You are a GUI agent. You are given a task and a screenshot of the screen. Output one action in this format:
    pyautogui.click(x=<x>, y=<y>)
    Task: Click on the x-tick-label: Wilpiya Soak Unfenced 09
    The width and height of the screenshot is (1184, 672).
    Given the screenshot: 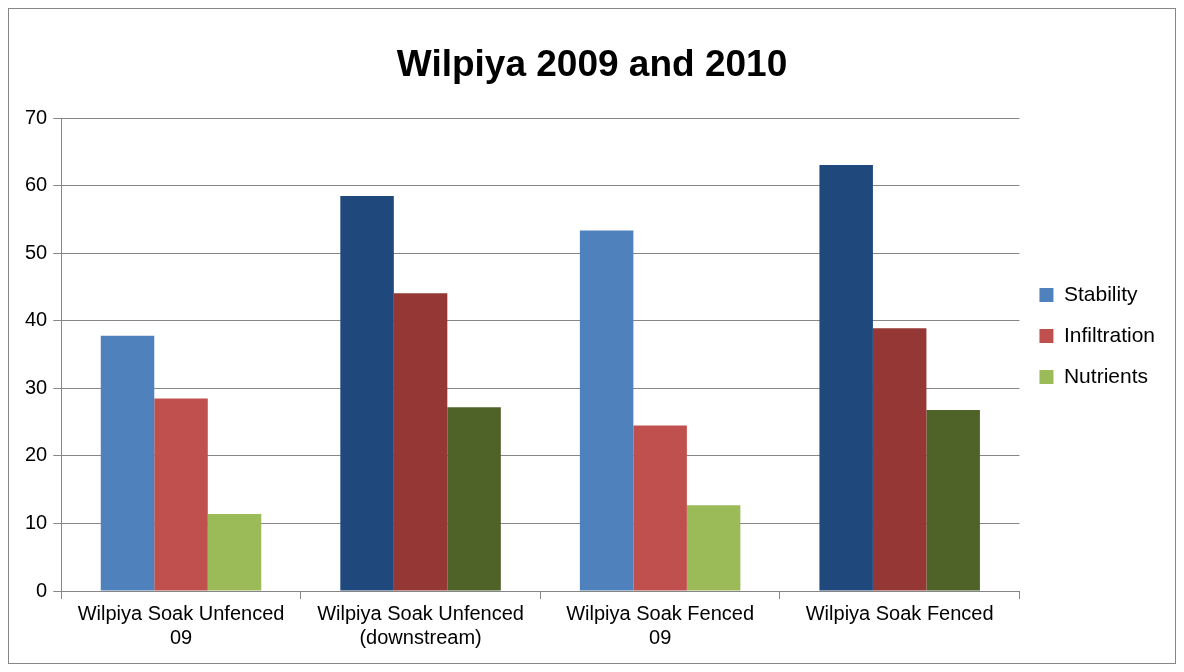 What is the action you would take?
    pyautogui.click(x=181, y=624)
    